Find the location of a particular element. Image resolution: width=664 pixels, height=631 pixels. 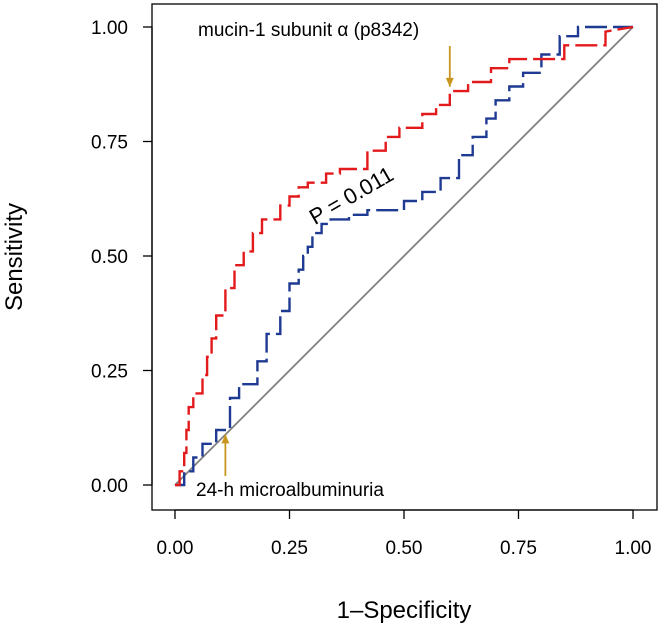

y-tick-label: 0.00 is located at coordinates (109, 486).